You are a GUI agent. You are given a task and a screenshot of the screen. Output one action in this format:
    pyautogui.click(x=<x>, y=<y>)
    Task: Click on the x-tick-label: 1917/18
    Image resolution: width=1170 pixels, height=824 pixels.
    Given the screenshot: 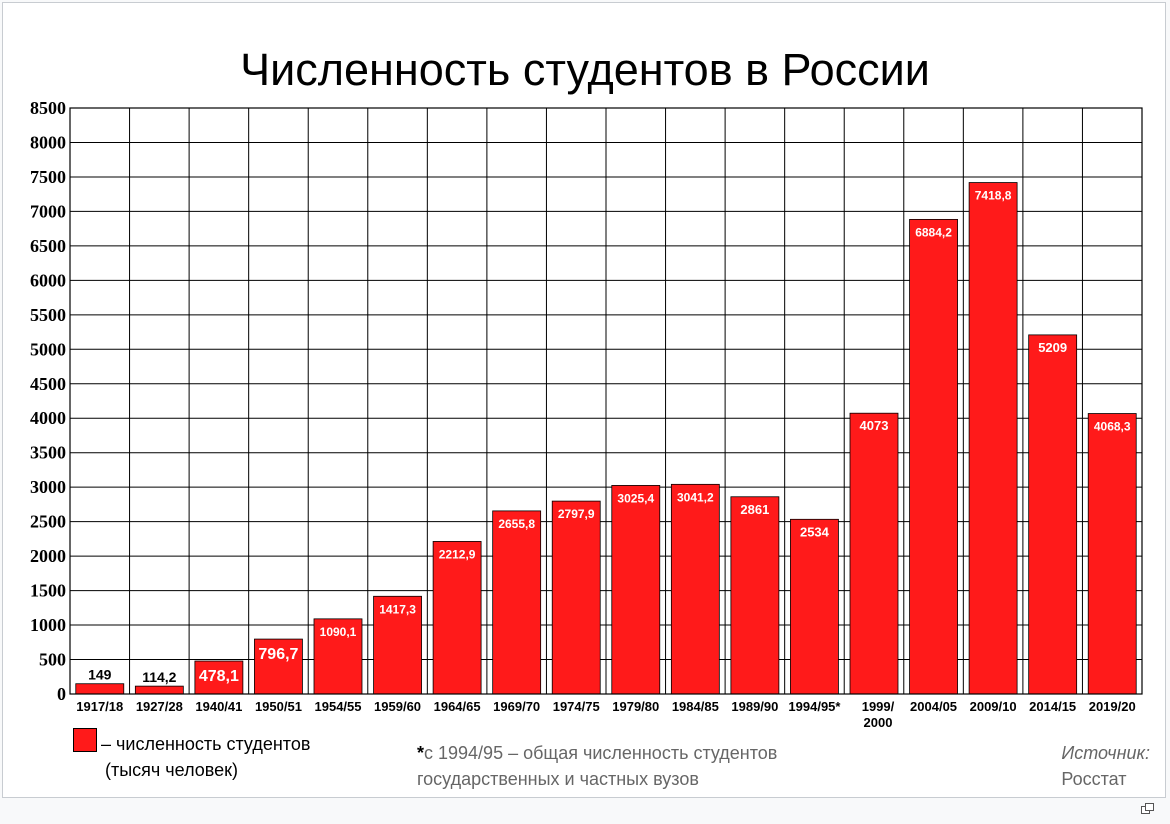 What is the action you would take?
    pyautogui.click(x=99, y=706)
    